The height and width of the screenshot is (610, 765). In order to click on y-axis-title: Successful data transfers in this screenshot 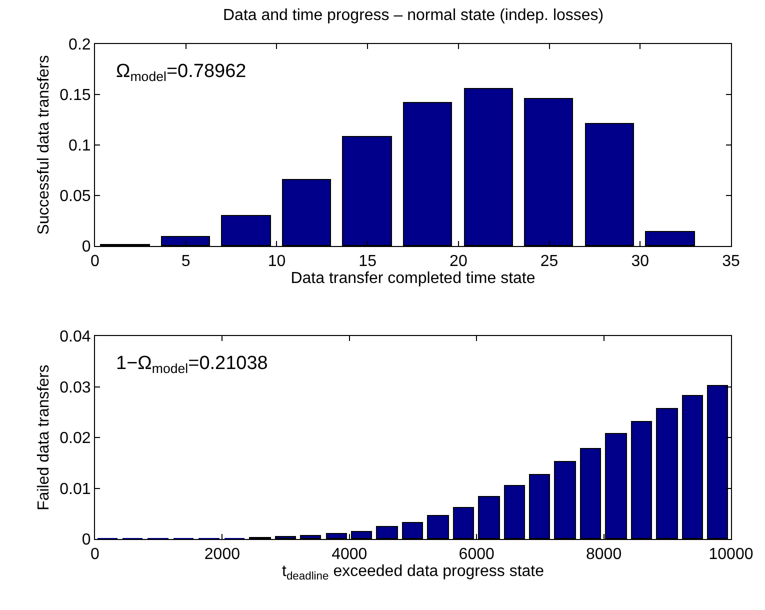, I will do `click(44, 145)`.